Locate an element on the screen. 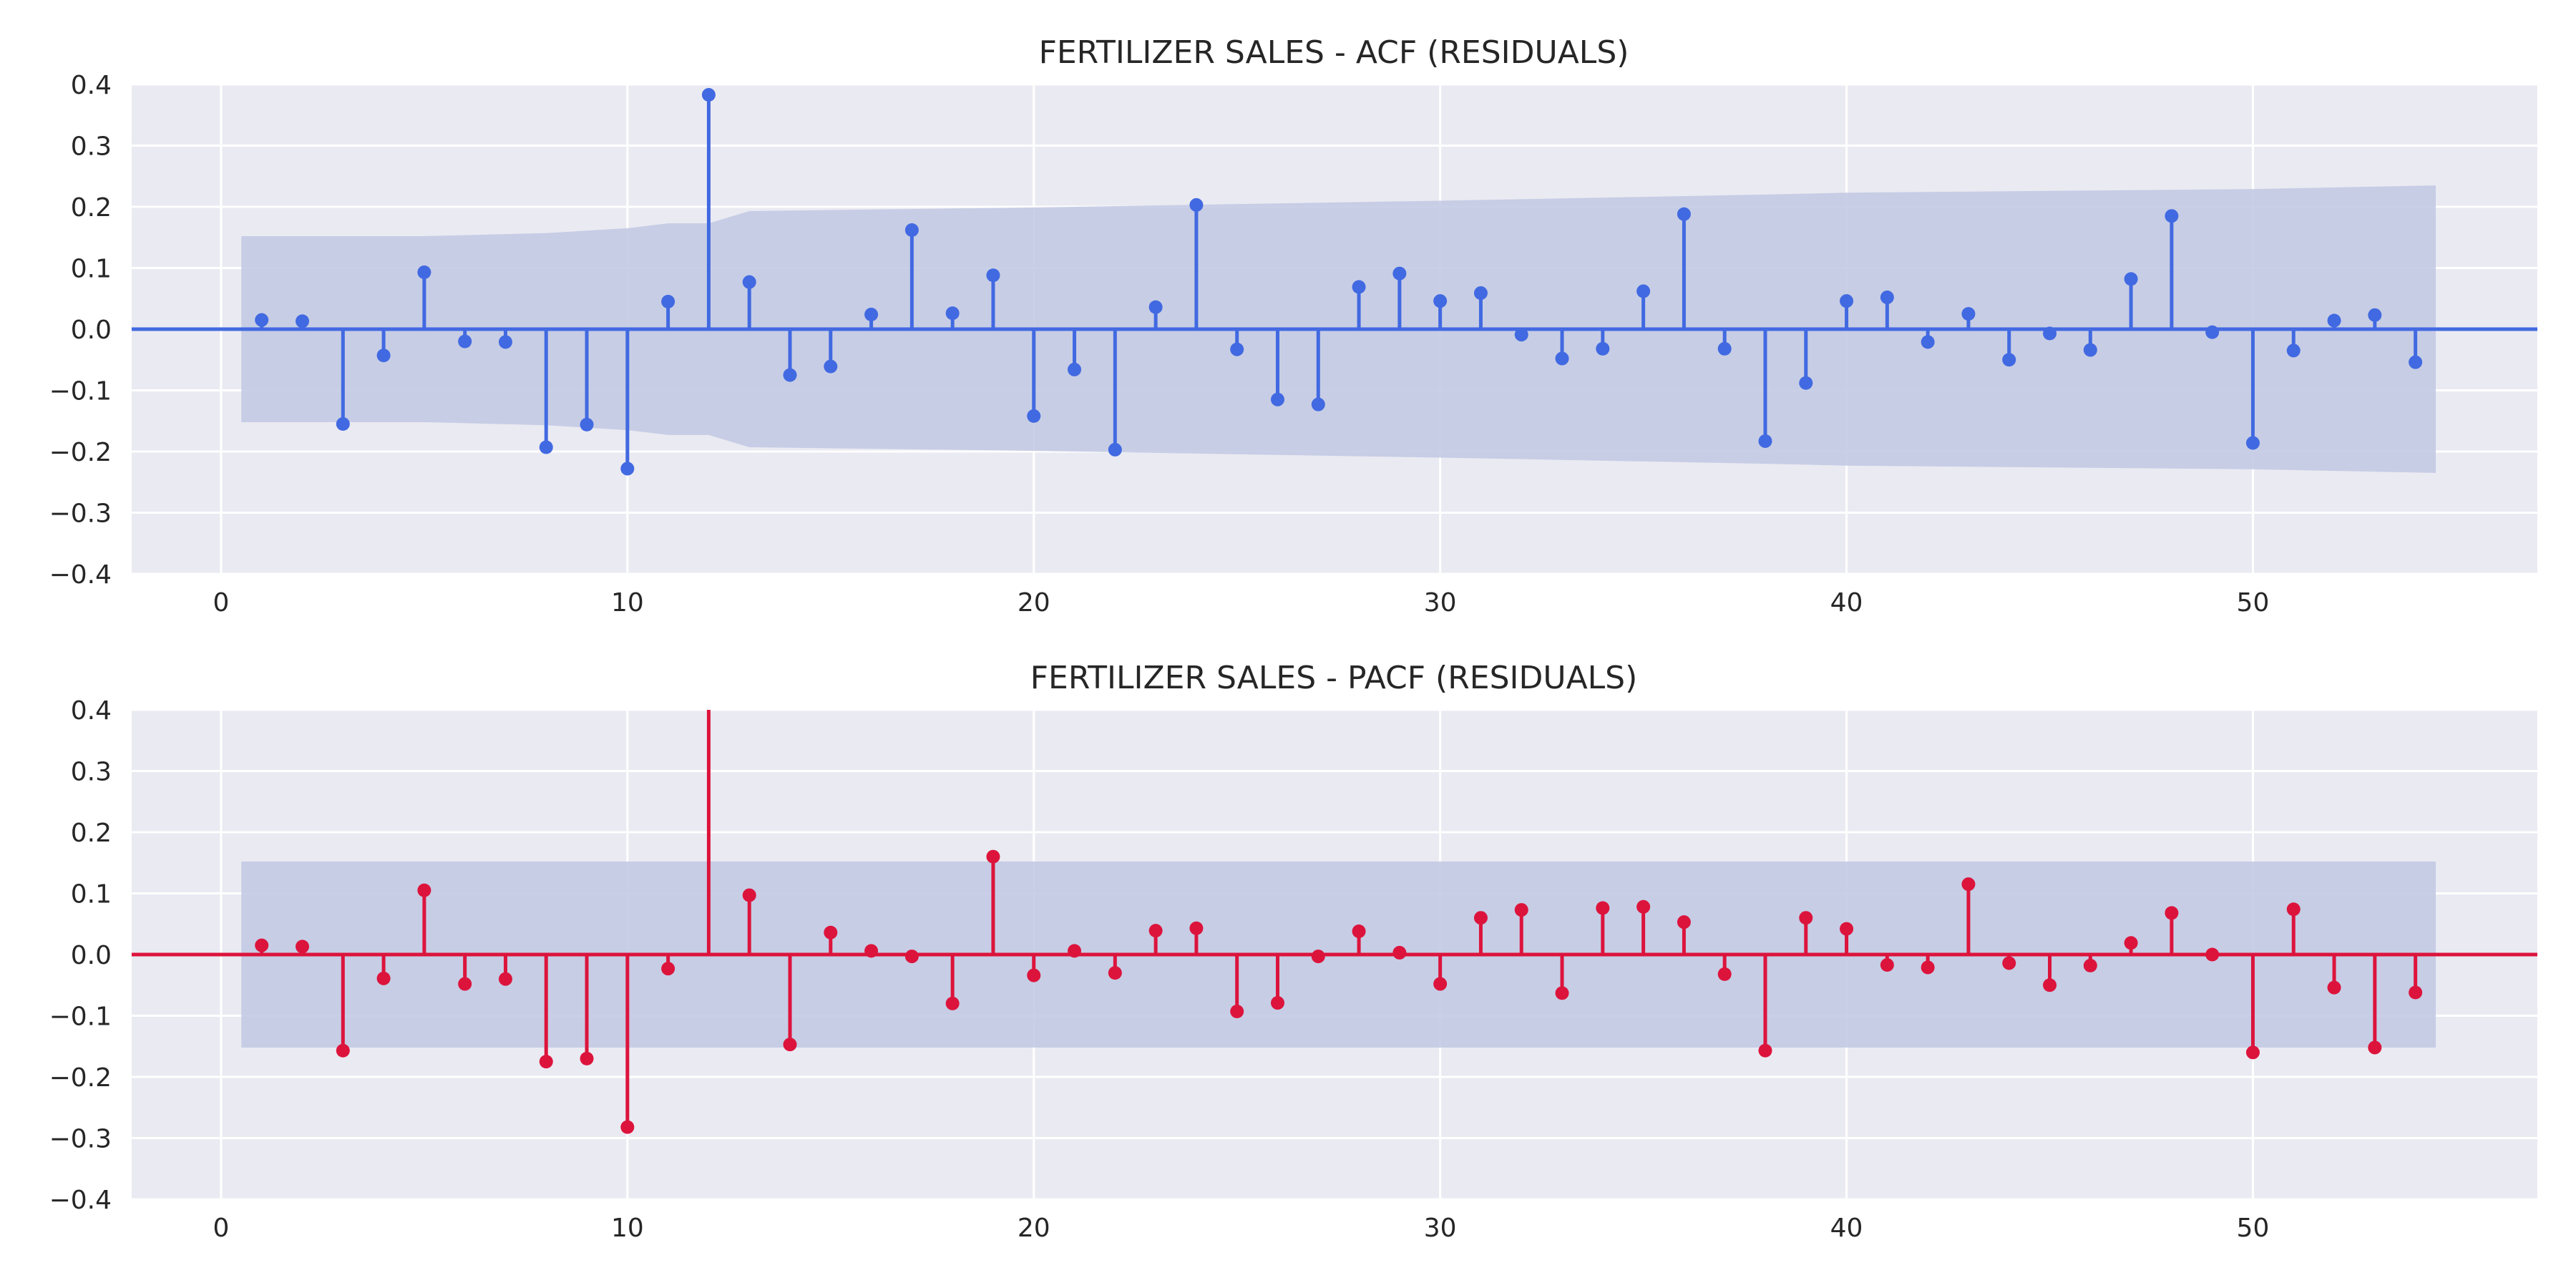 The width and height of the screenshot is (2576, 1288). pacf-title: FERTILIZER SALES - PACF (RESIDUALS) is located at coordinates (1334, 678).